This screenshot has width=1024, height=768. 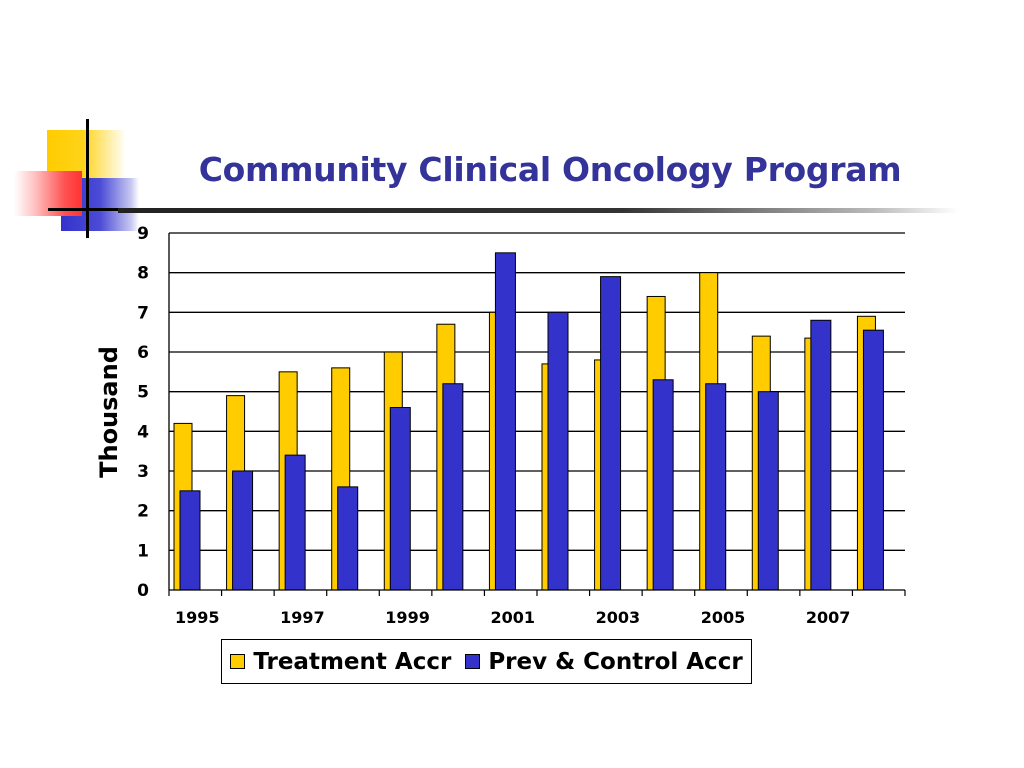 What do you see at coordinates (663, 485) in the screenshot?
I see `bar-prevention-2004` at bounding box center [663, 485].